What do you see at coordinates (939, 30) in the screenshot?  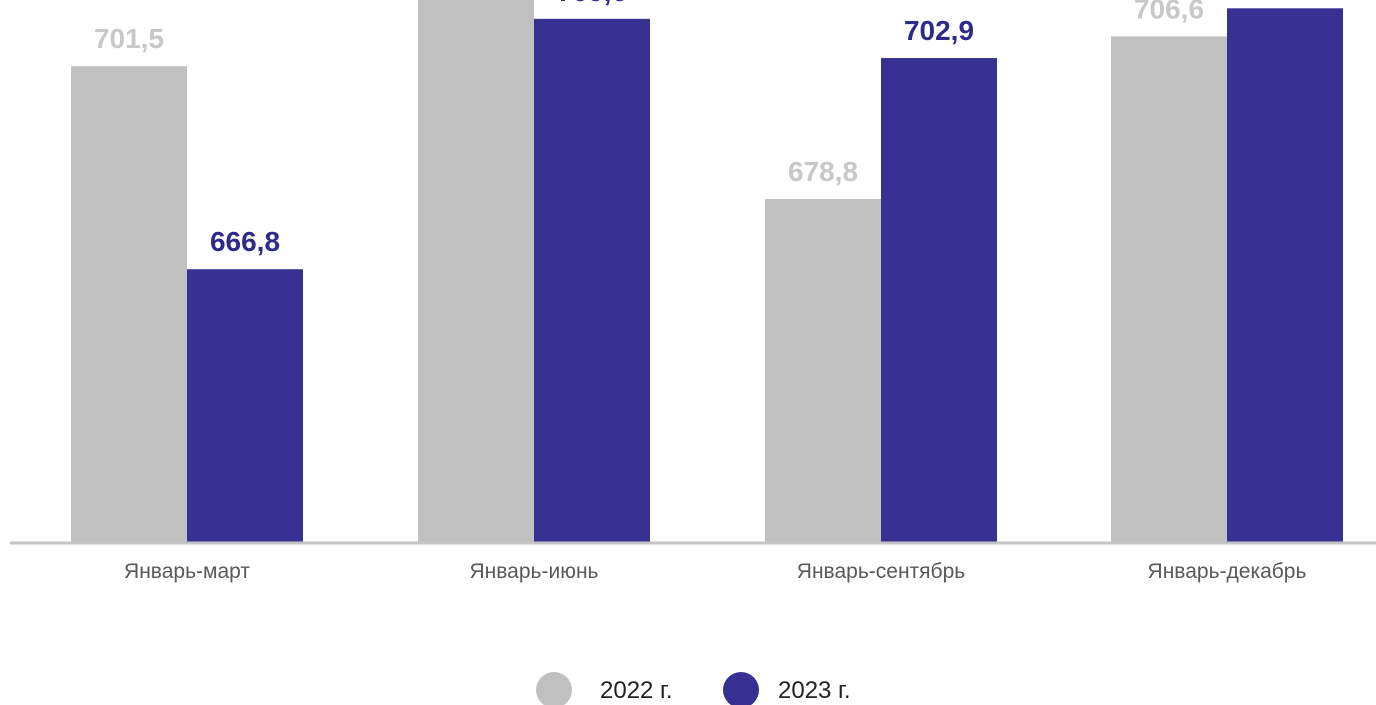 I see `value-label-series-2-cat-3: 702,9` at bounding box center [939, 30].